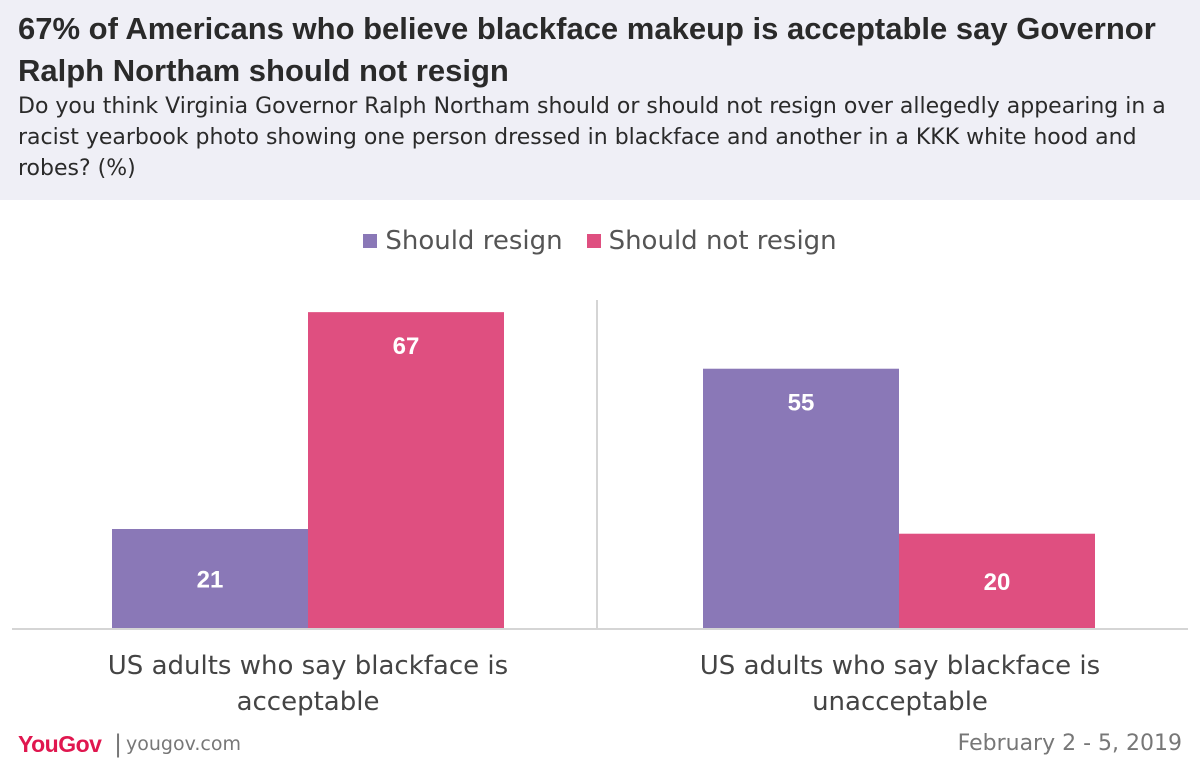 The height and width of the screenshot is (765, 1200). What do you see at coordinates (593, 241) in the screenshot?
I see `legend-swatch-should-not-resign` at bounding box center [593, 241].